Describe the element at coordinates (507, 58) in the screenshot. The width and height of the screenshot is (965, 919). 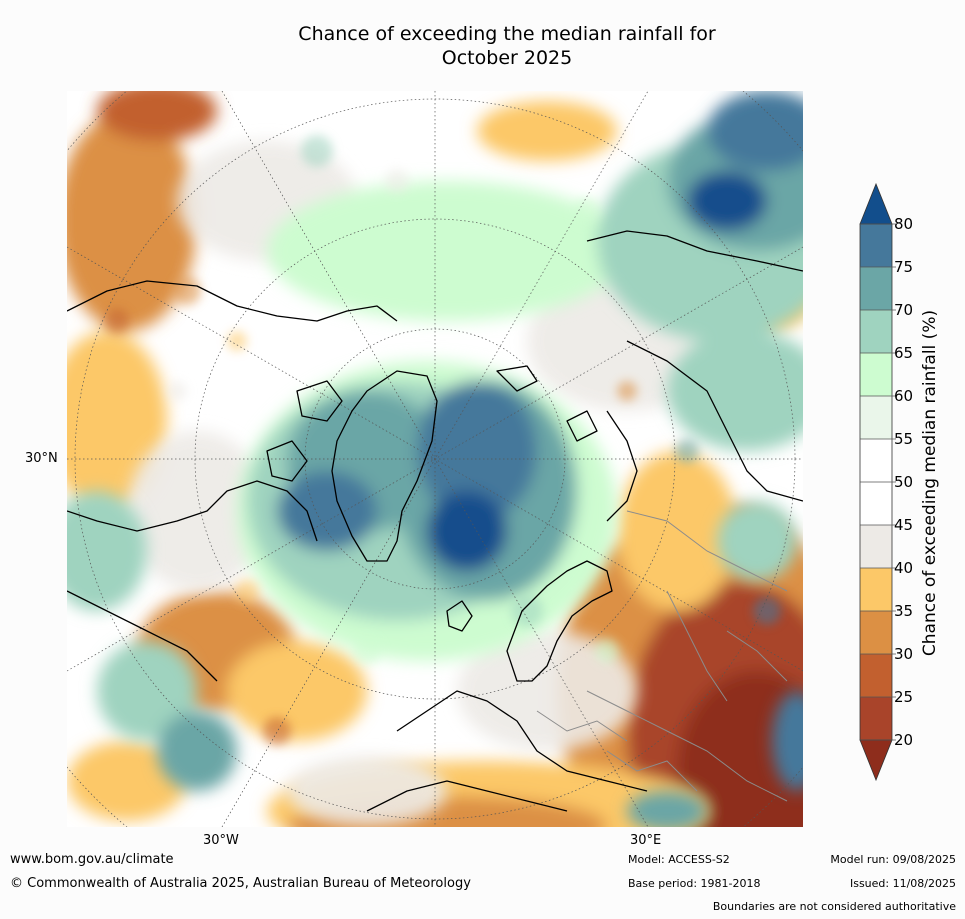
I see `title-line-2: October 2025` at that location.